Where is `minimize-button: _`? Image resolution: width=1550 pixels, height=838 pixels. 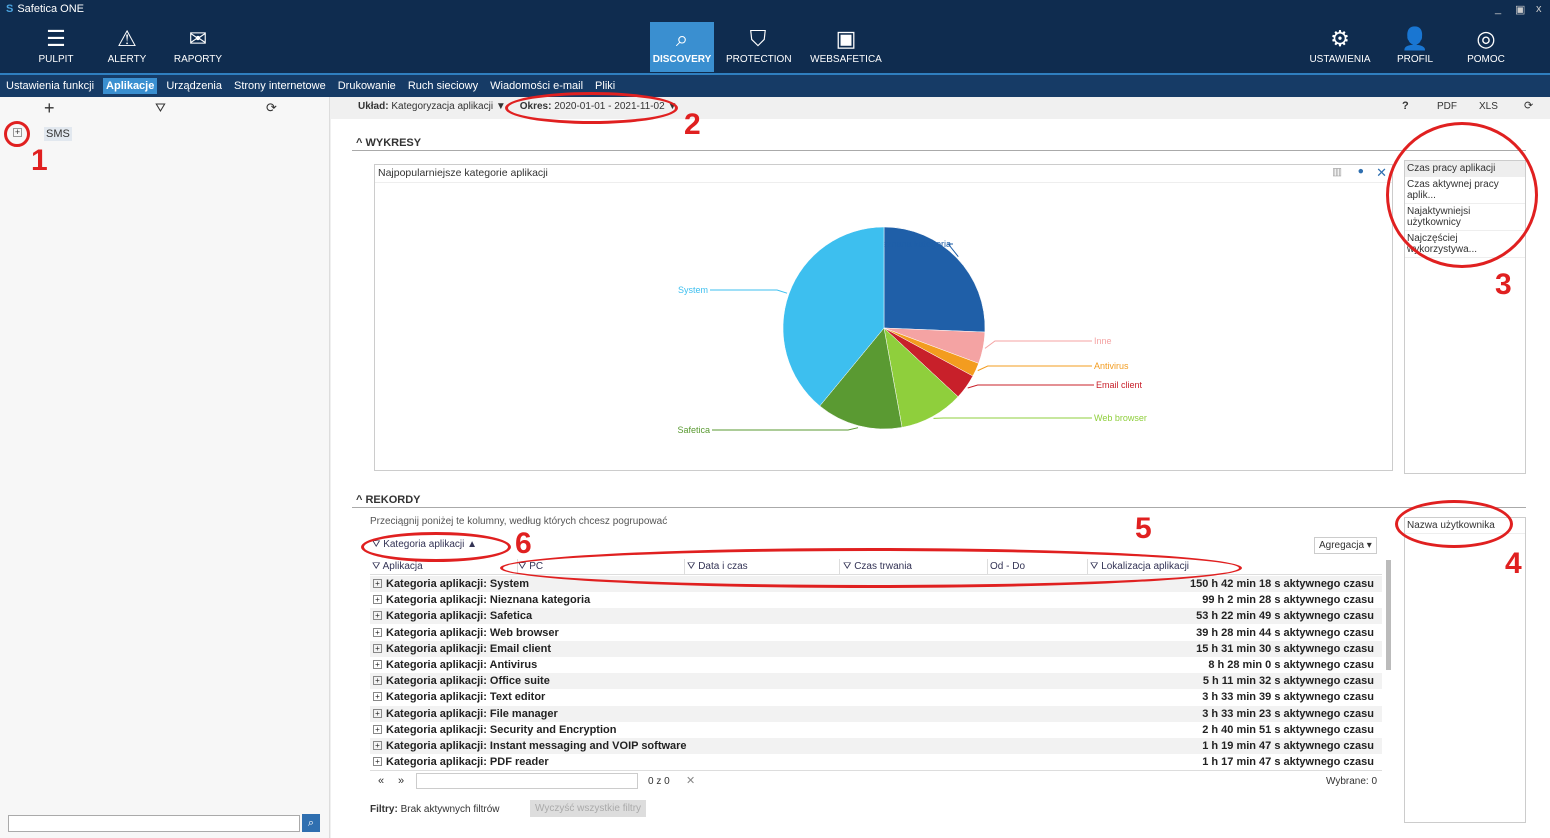
minimize-button: _ is located at coordinates (1498, 9).